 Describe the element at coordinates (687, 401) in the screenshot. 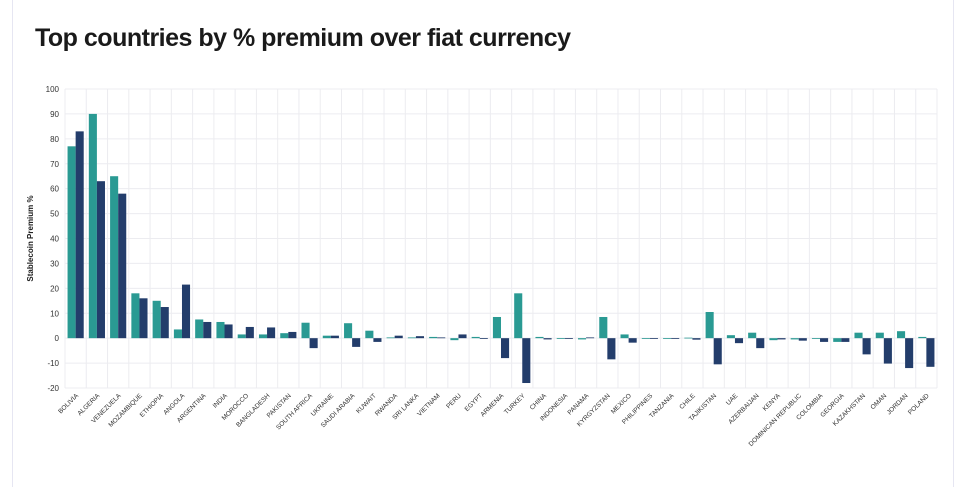

I see `x-tick-label: CHILE` at that location.